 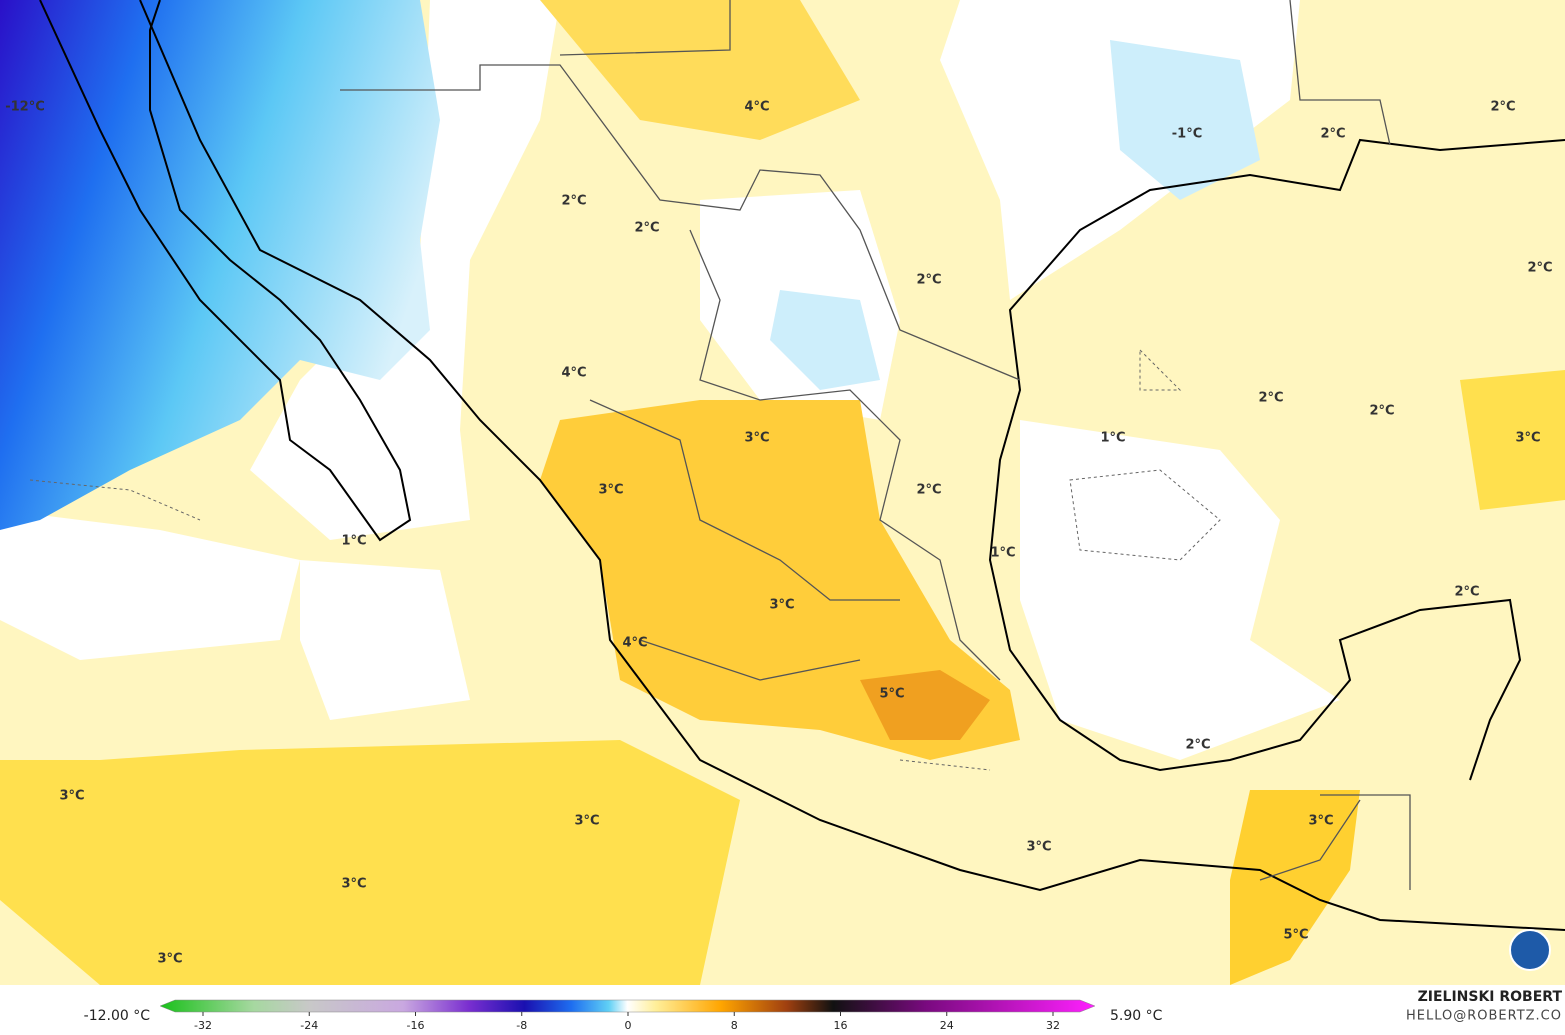 I want to click on colorbar-tick-label: -32, so click(x=203, y=1025).